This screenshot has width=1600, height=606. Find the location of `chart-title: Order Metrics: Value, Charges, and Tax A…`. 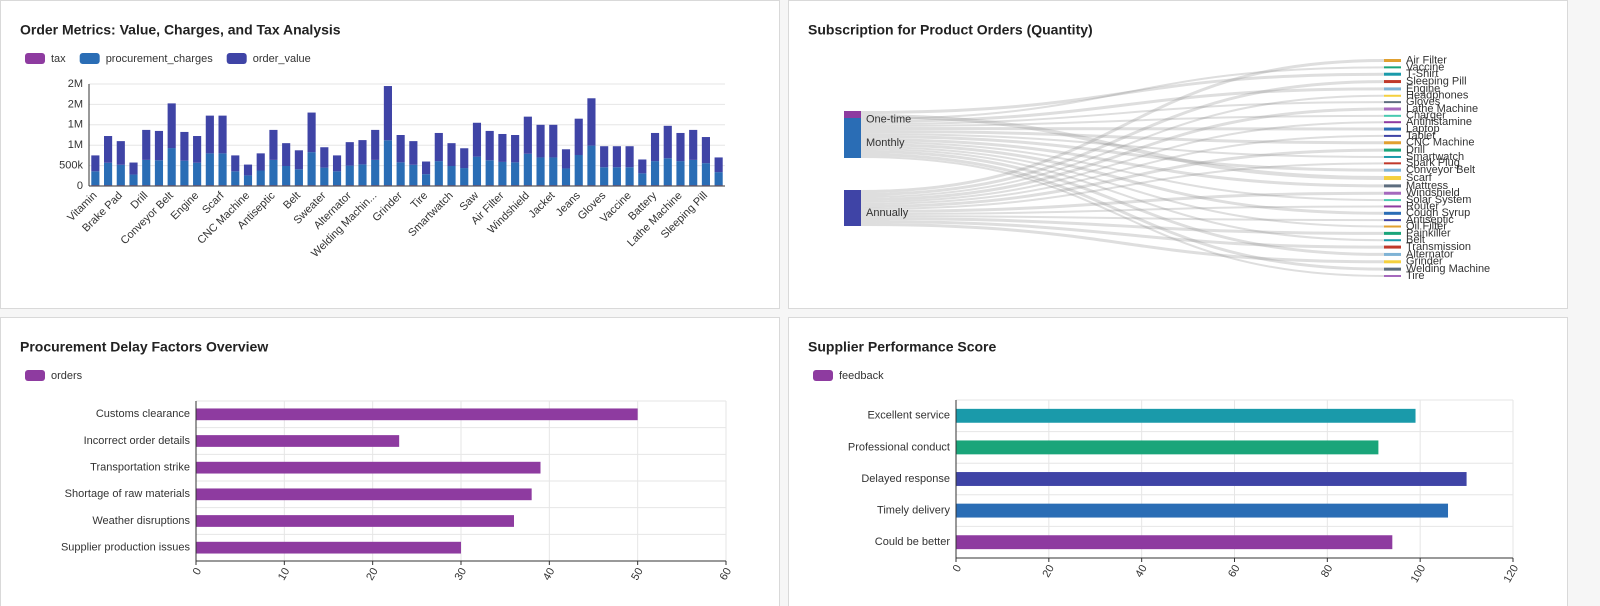

chart-title: Order Metrics: Value, Charges, and Tax A… is located at coordinates (180, 30).